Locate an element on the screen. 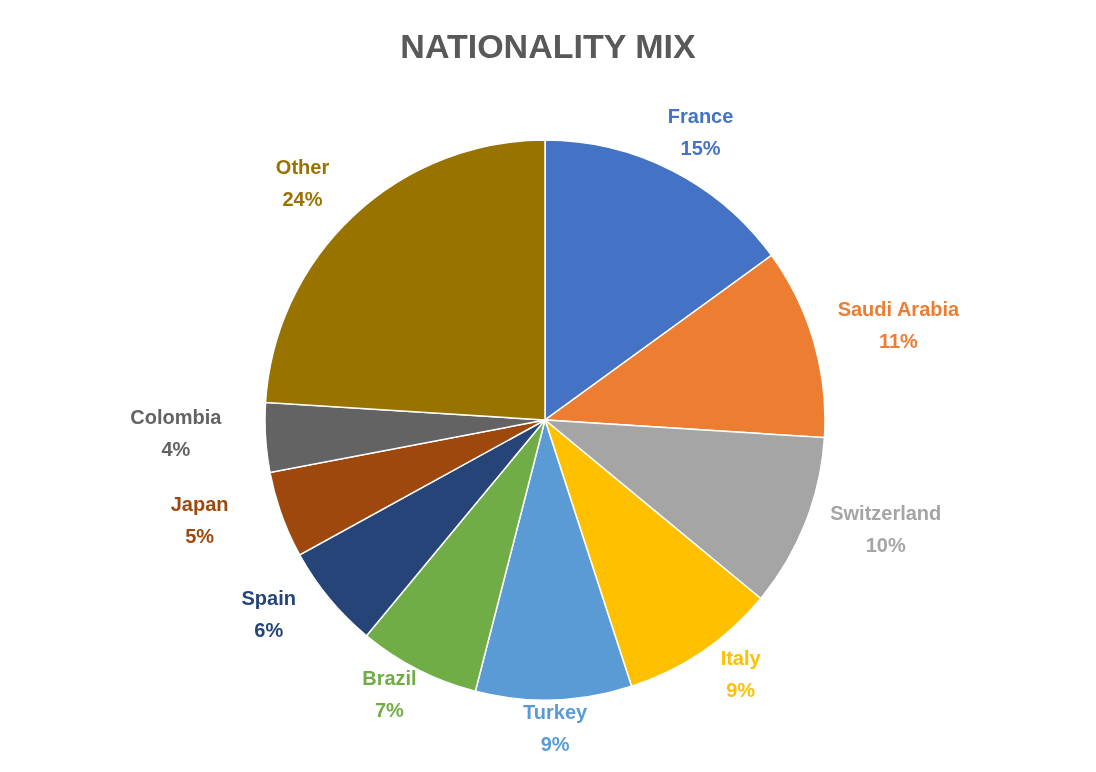  slice-label: Colombia is located at coordinates (176, 416).